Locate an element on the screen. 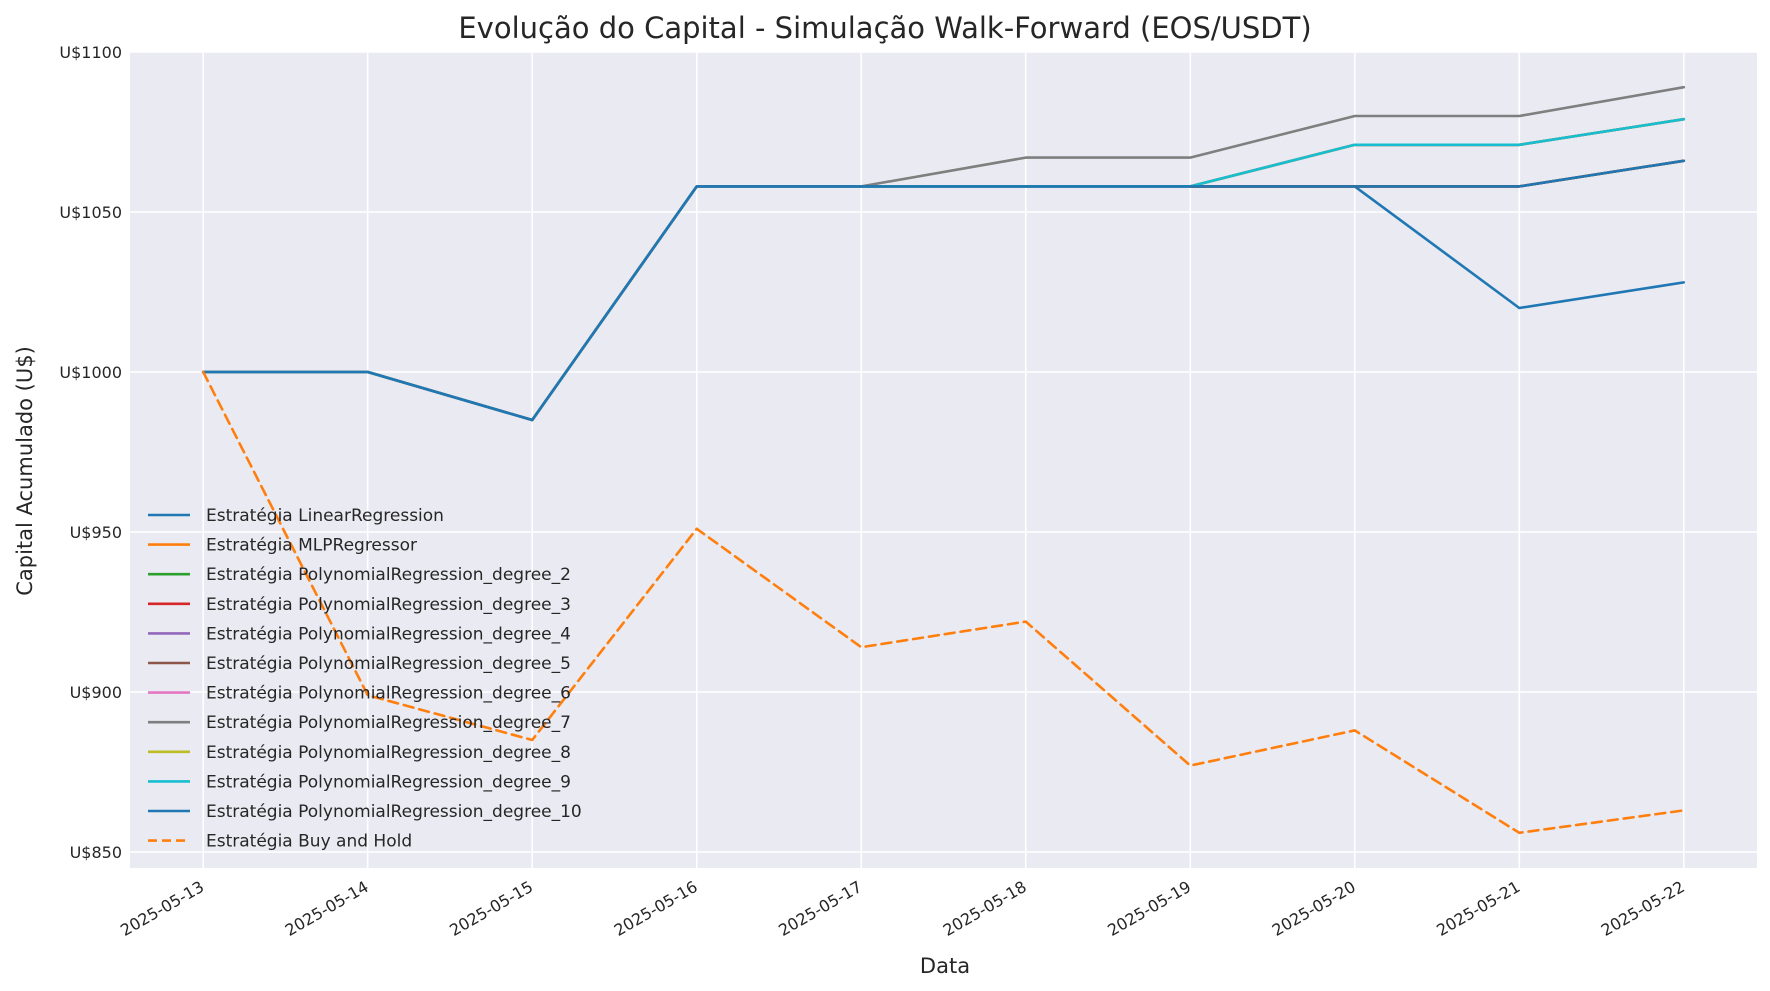 The height and width of the screenshot is (991, 1770). y-tick-label: U$1000 is located at coordinates (90, 372).